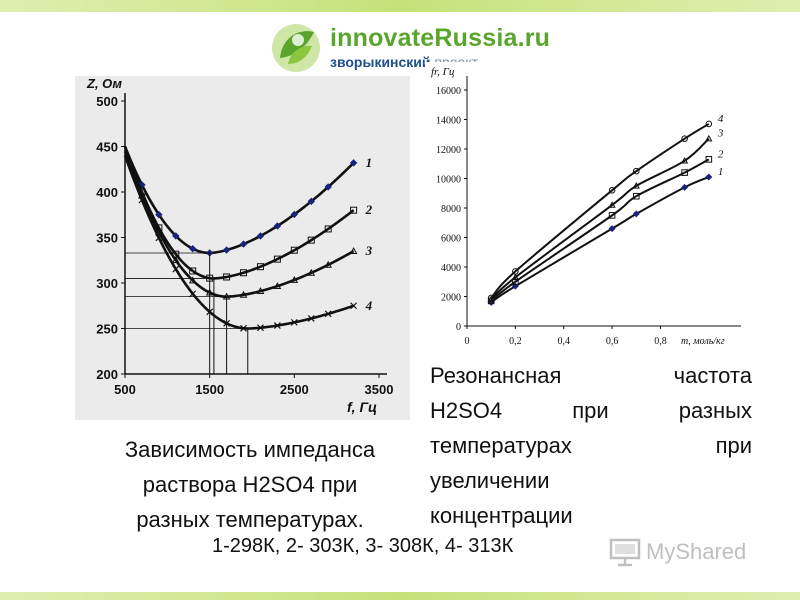 This screenshot has width=800, height=600. I want to click on right-caption-line: увеличении, so click(490, 480).